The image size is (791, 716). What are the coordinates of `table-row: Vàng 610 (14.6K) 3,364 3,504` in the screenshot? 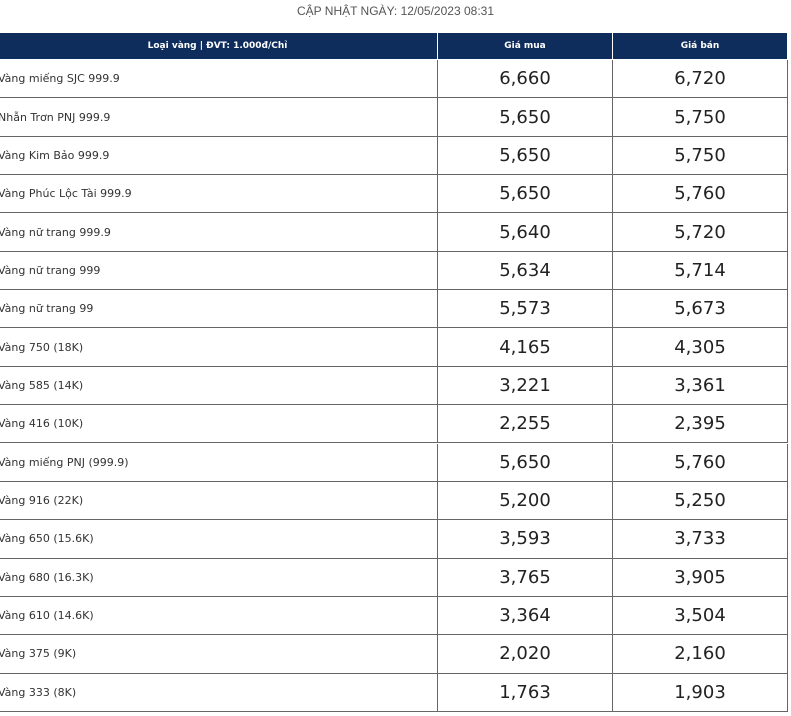 It's located at (394, 616).